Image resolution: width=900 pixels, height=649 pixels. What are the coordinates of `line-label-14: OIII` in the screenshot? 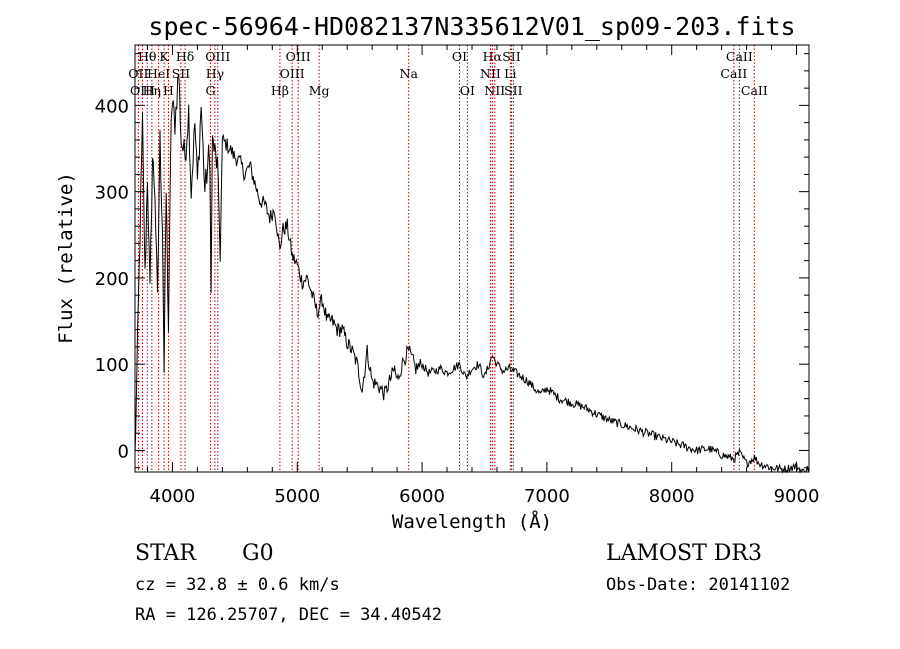 It's located at (292, 73).